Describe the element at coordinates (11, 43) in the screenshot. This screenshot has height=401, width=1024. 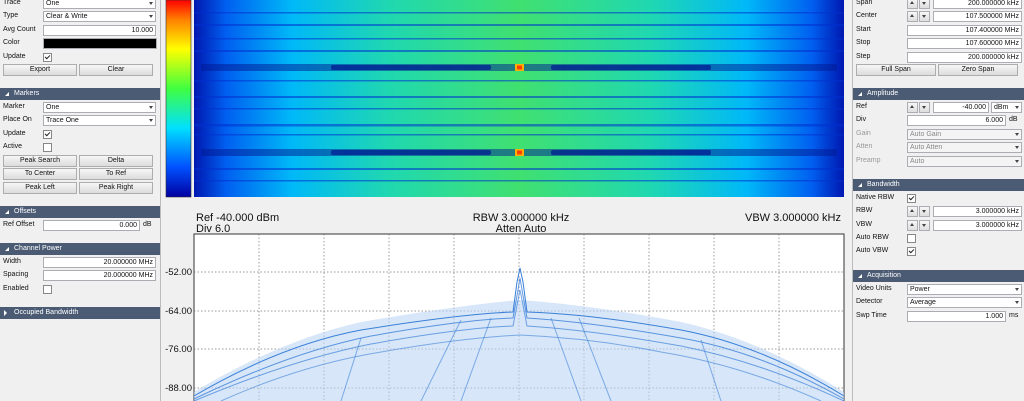
I see `field-label: Color` at that location.